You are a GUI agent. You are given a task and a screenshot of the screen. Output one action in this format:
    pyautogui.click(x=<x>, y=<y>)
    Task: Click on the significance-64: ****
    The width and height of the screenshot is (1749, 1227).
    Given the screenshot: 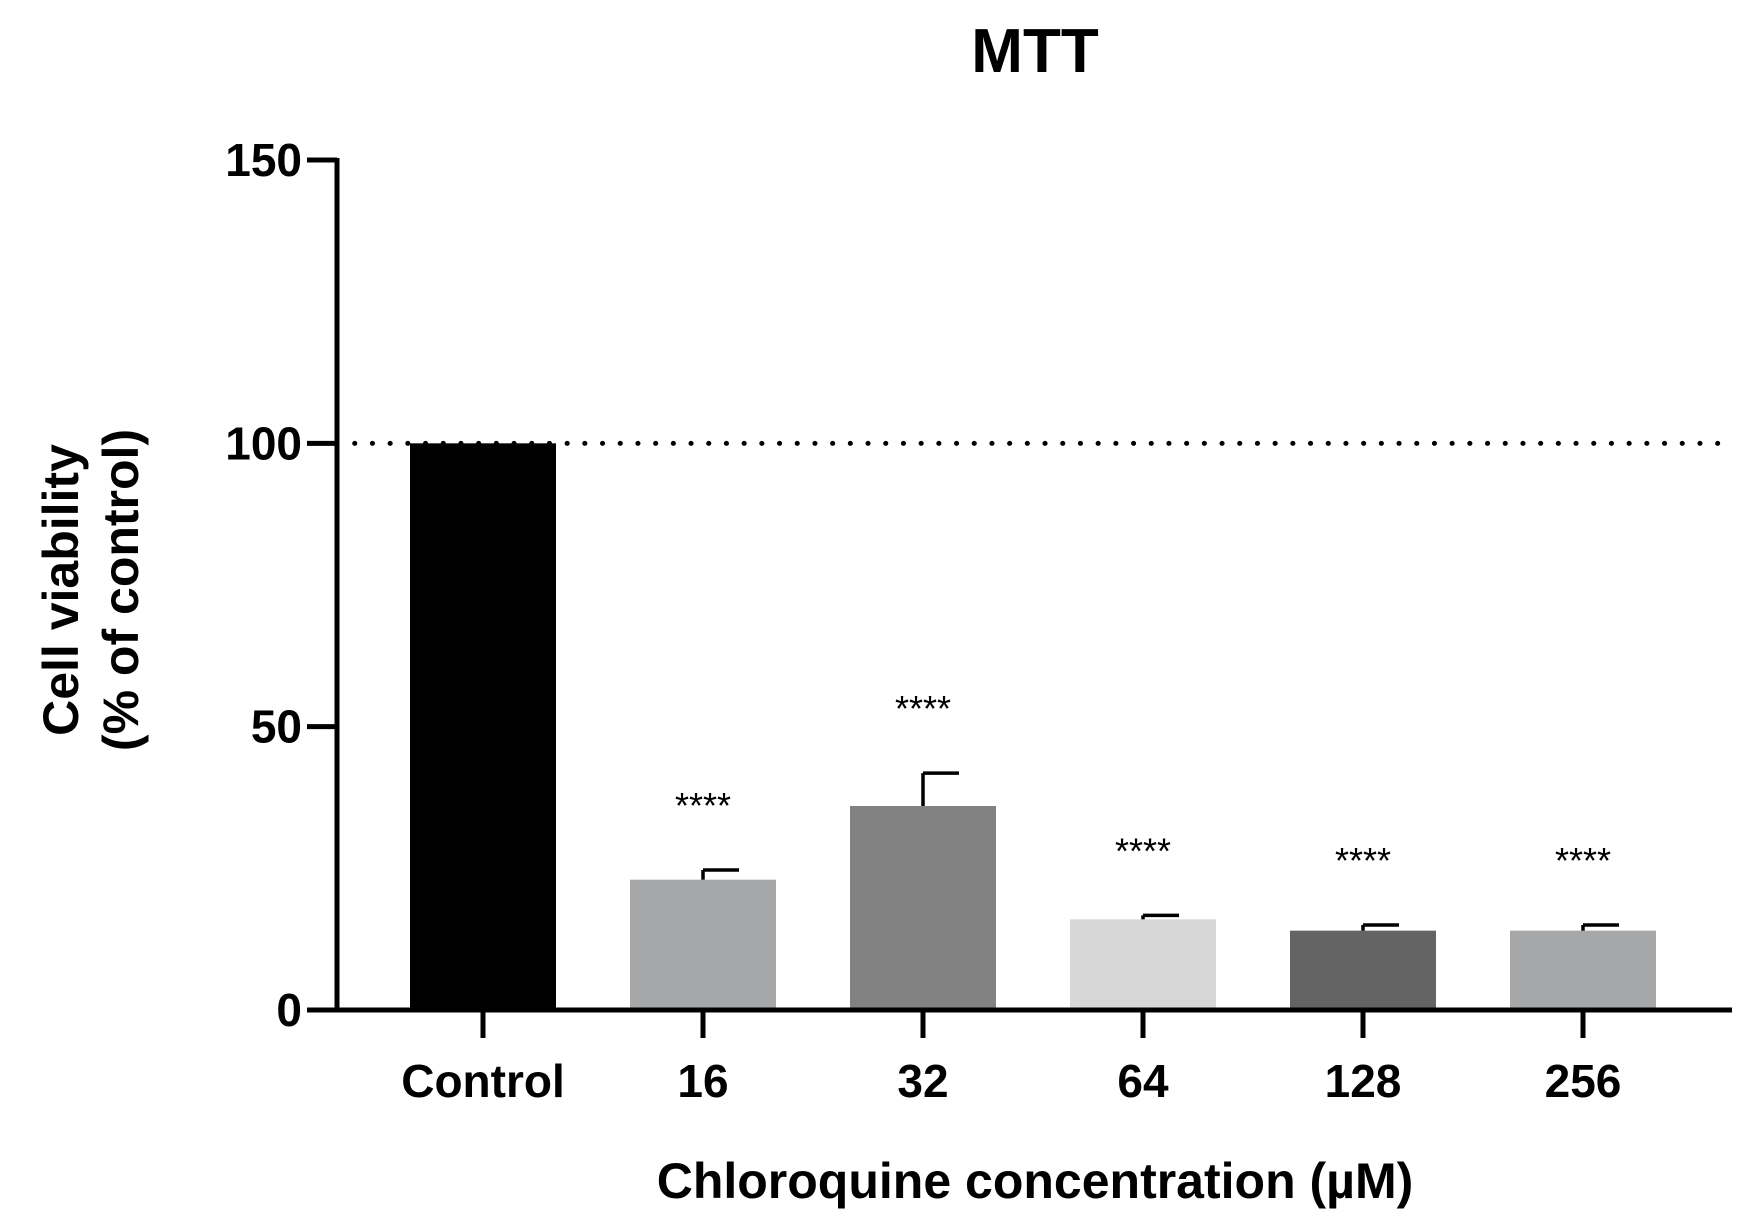 What is the action you would take?
    pyautogui.click(x=1143, y=850)
    